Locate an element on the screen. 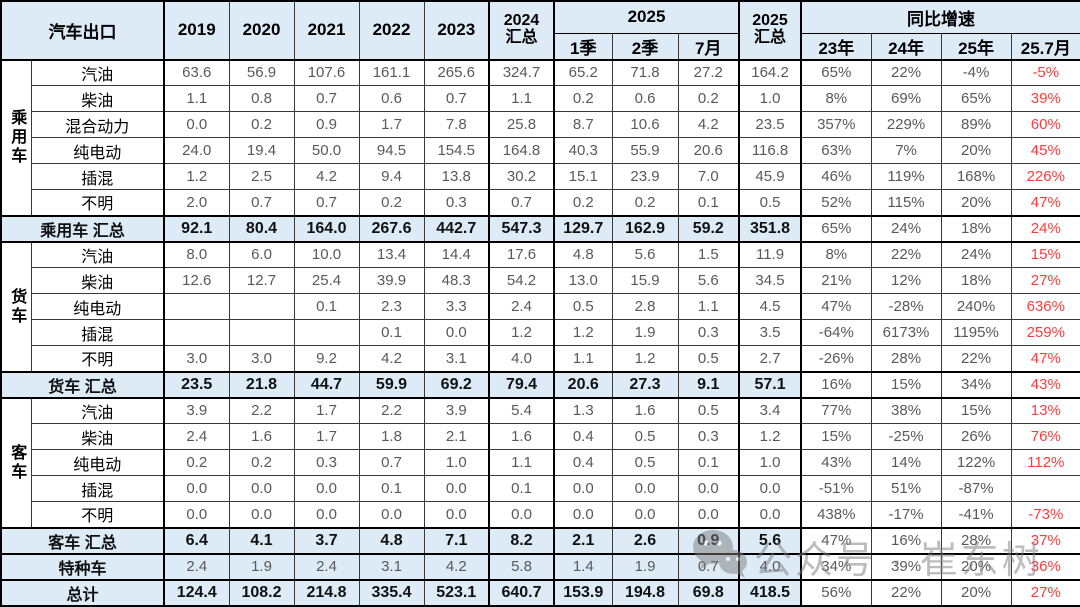 The height and width of the screenshot is (607, 1080). row-label: 特种车 is located at coordinates (82, 566).